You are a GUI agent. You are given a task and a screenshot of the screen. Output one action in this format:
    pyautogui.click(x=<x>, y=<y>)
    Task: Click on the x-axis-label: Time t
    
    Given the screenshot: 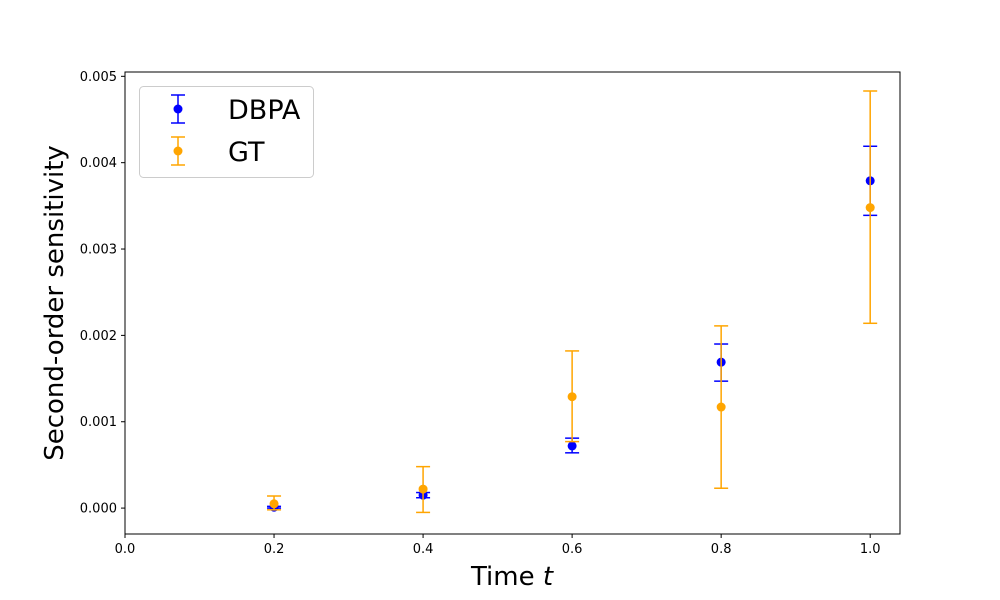 What is the action you would take?
    pyautogui.click(x=512, y=577)
    